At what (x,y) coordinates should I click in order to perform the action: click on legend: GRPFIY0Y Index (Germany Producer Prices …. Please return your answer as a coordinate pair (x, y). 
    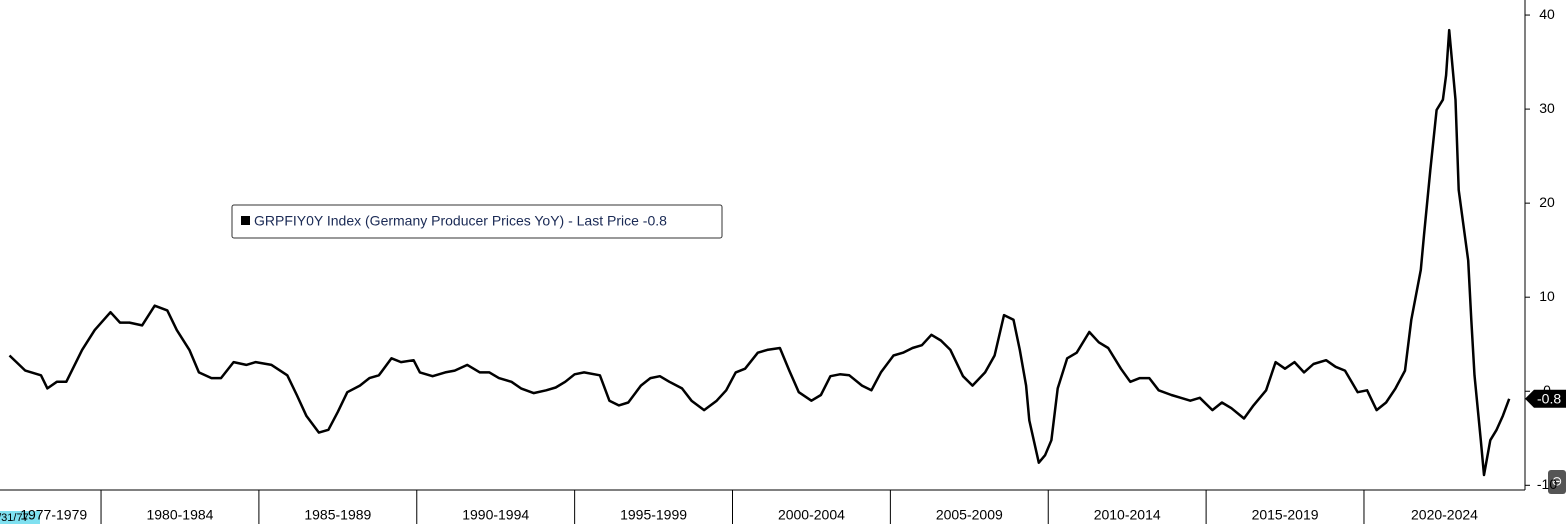
    Looking at the image, I should click on (477, 221).